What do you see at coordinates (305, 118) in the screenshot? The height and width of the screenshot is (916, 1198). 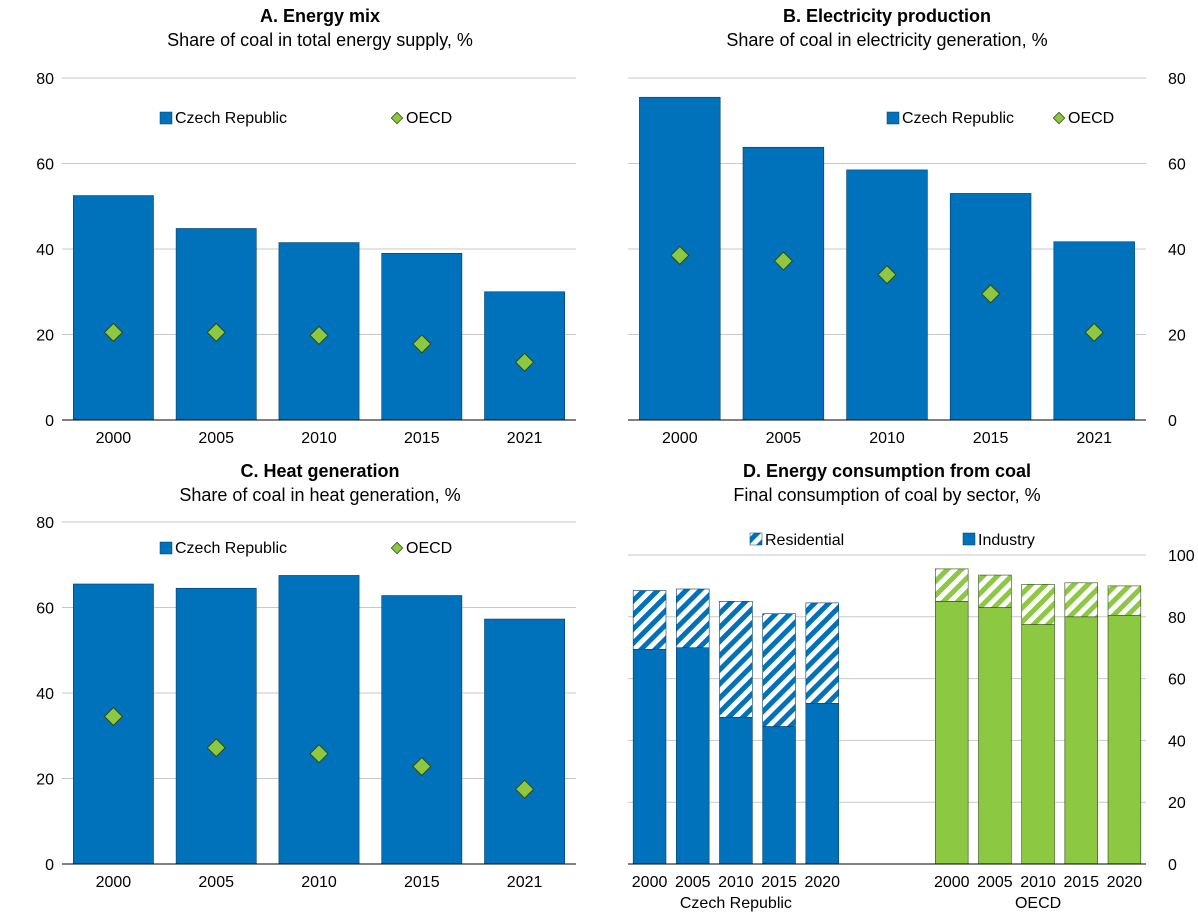 I see `panel-a-legend: Czech Republic OECD` at bounding box center [305, 118].